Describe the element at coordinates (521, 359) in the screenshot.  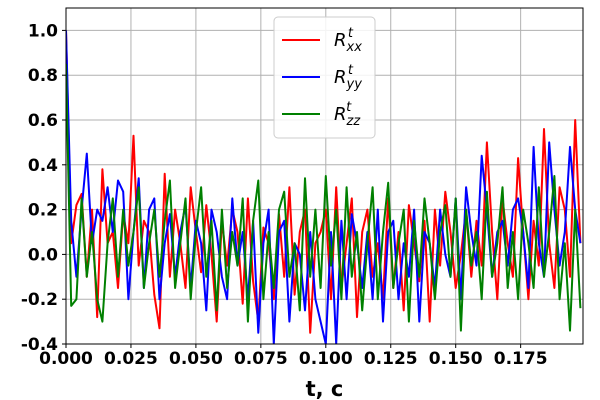
I see `x-tick-label: 0.175` at that location.